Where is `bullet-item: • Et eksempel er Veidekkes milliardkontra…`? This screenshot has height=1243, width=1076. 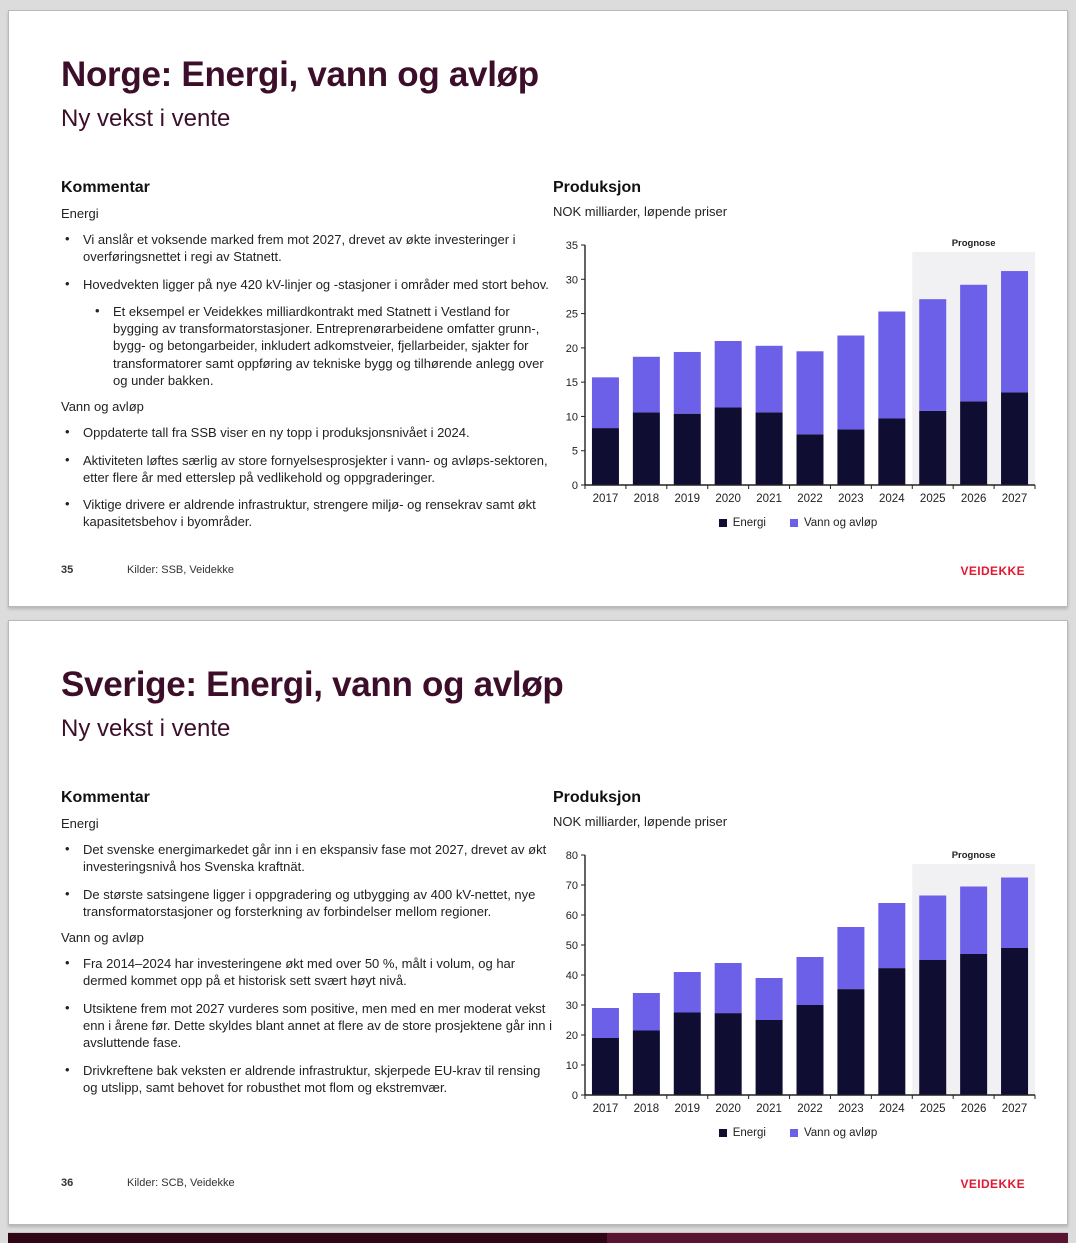 bullet-item: • Et eksempel er Veidekkes milliardkontra… is located at coordinates (323, 346).